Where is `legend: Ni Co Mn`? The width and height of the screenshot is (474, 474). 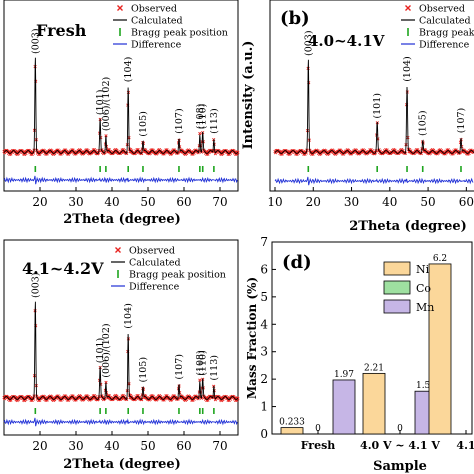 legend: Ni Co Mn is located at coordinates (408, 287).